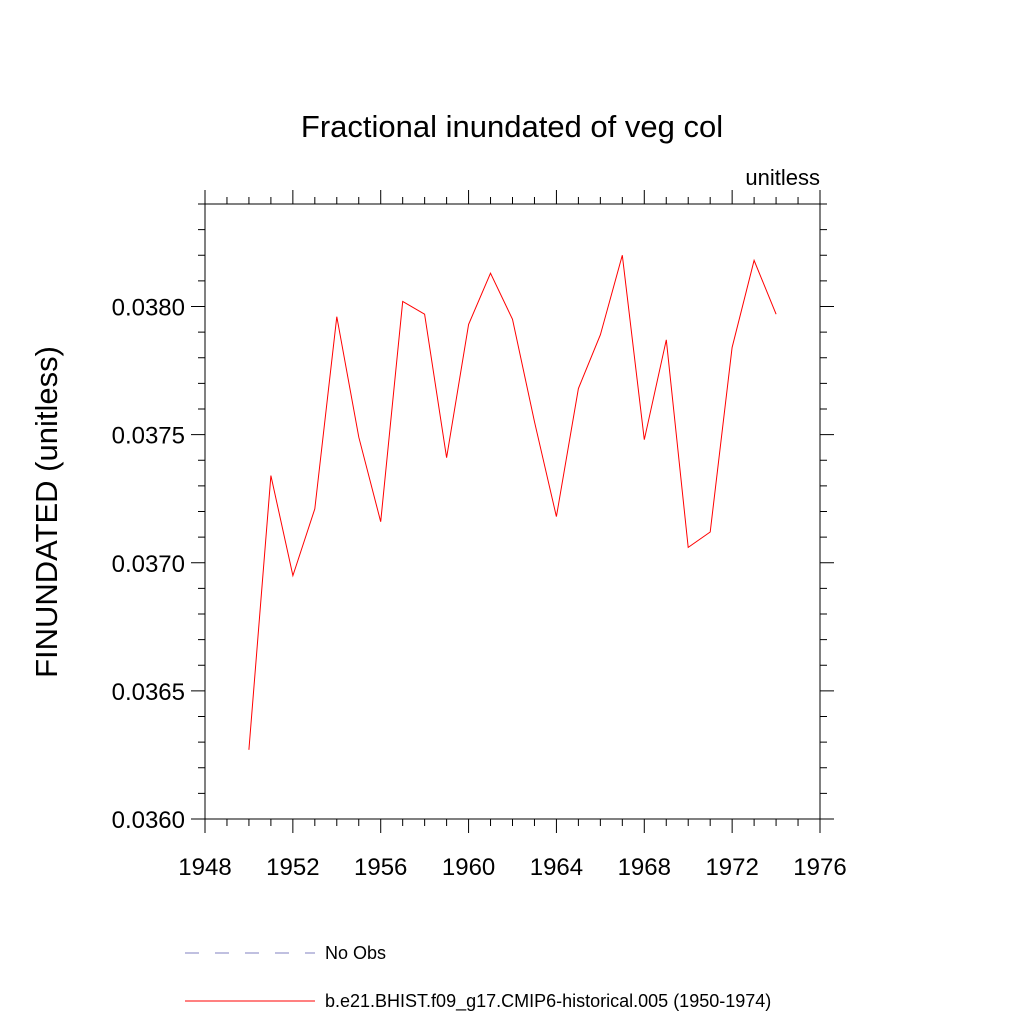  Describe the element at coordinates (148, 820) in the screenshot. I see `y-tick-label: 0.0360` at that location.